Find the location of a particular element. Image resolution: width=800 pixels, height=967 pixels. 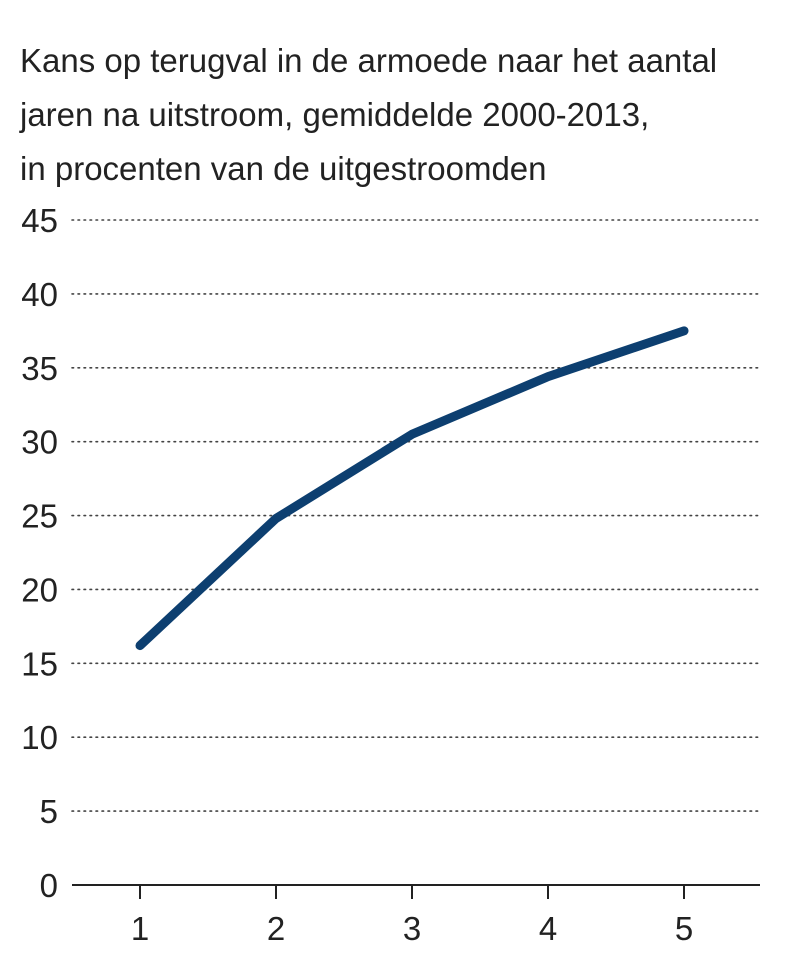

x-tick-label-5: 5 is located at coordinates (684, 928).